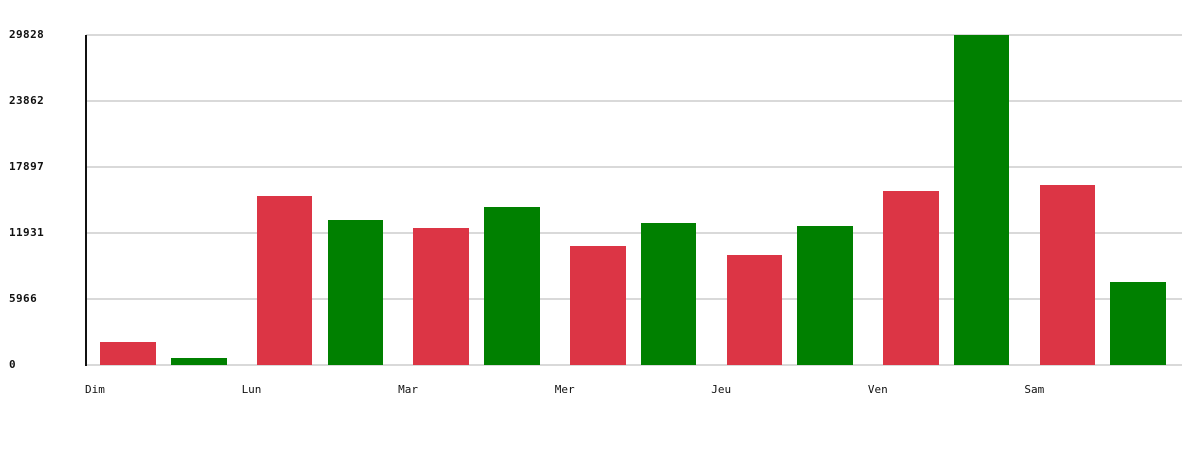  What do you see at coordinates (199, 361) in the screenshot?
I see `bar-dim-green-series` at bounding box center [199, 361].